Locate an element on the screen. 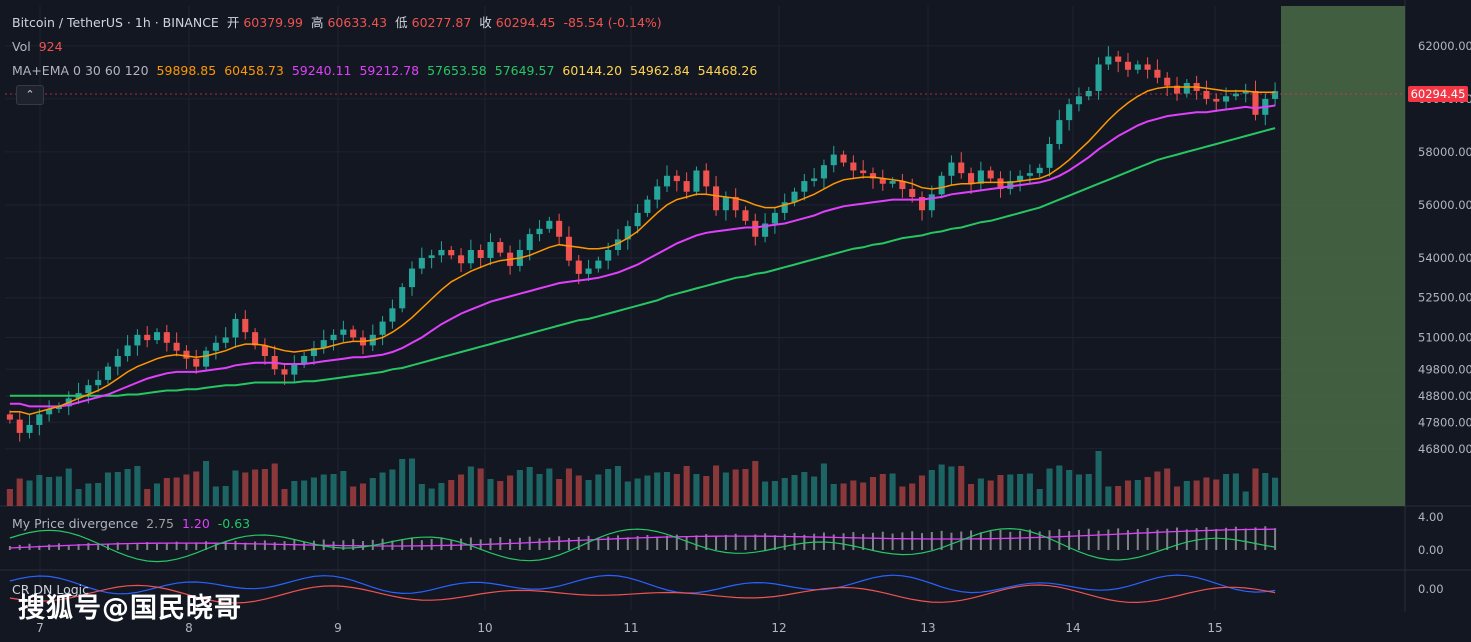 This screenshot has height=642, width=1471. collapse-legend-button: ⌃ is located at coordinates (30, 95).